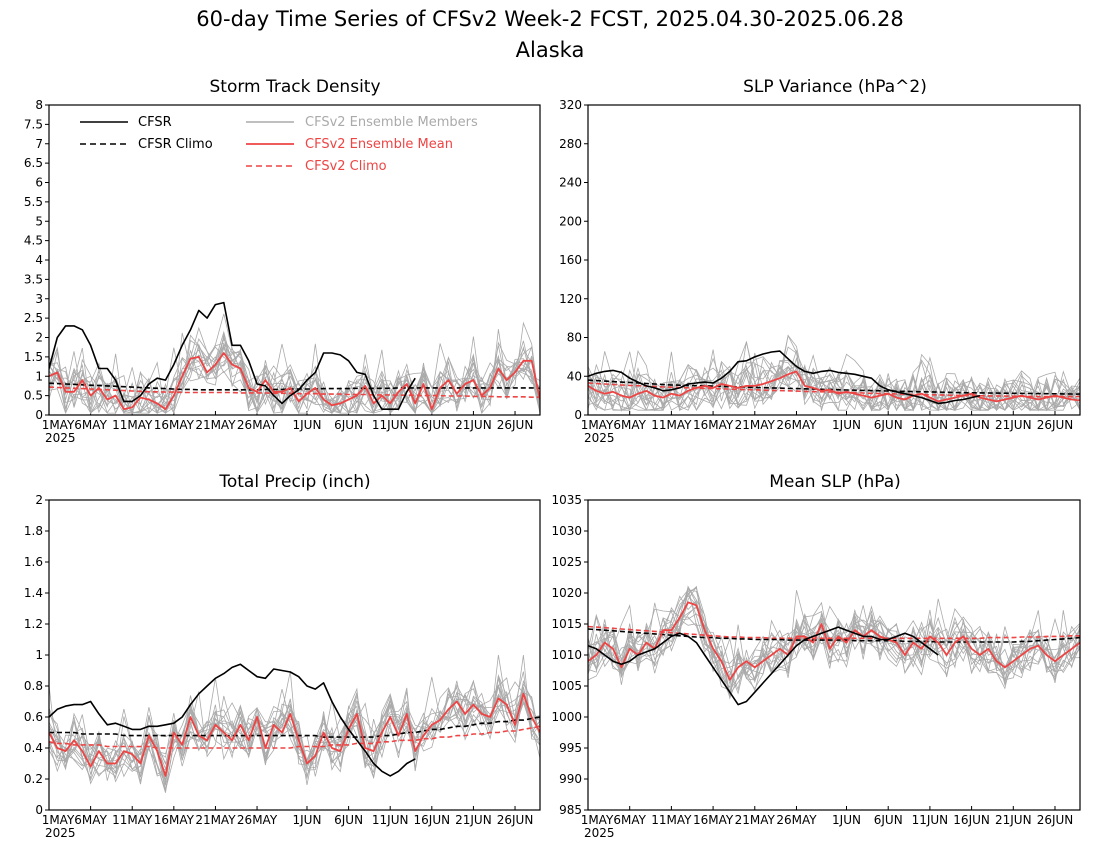 The image size is (1100, 850). I want to click on y-tick-label: 1.4, so click(33, 593).